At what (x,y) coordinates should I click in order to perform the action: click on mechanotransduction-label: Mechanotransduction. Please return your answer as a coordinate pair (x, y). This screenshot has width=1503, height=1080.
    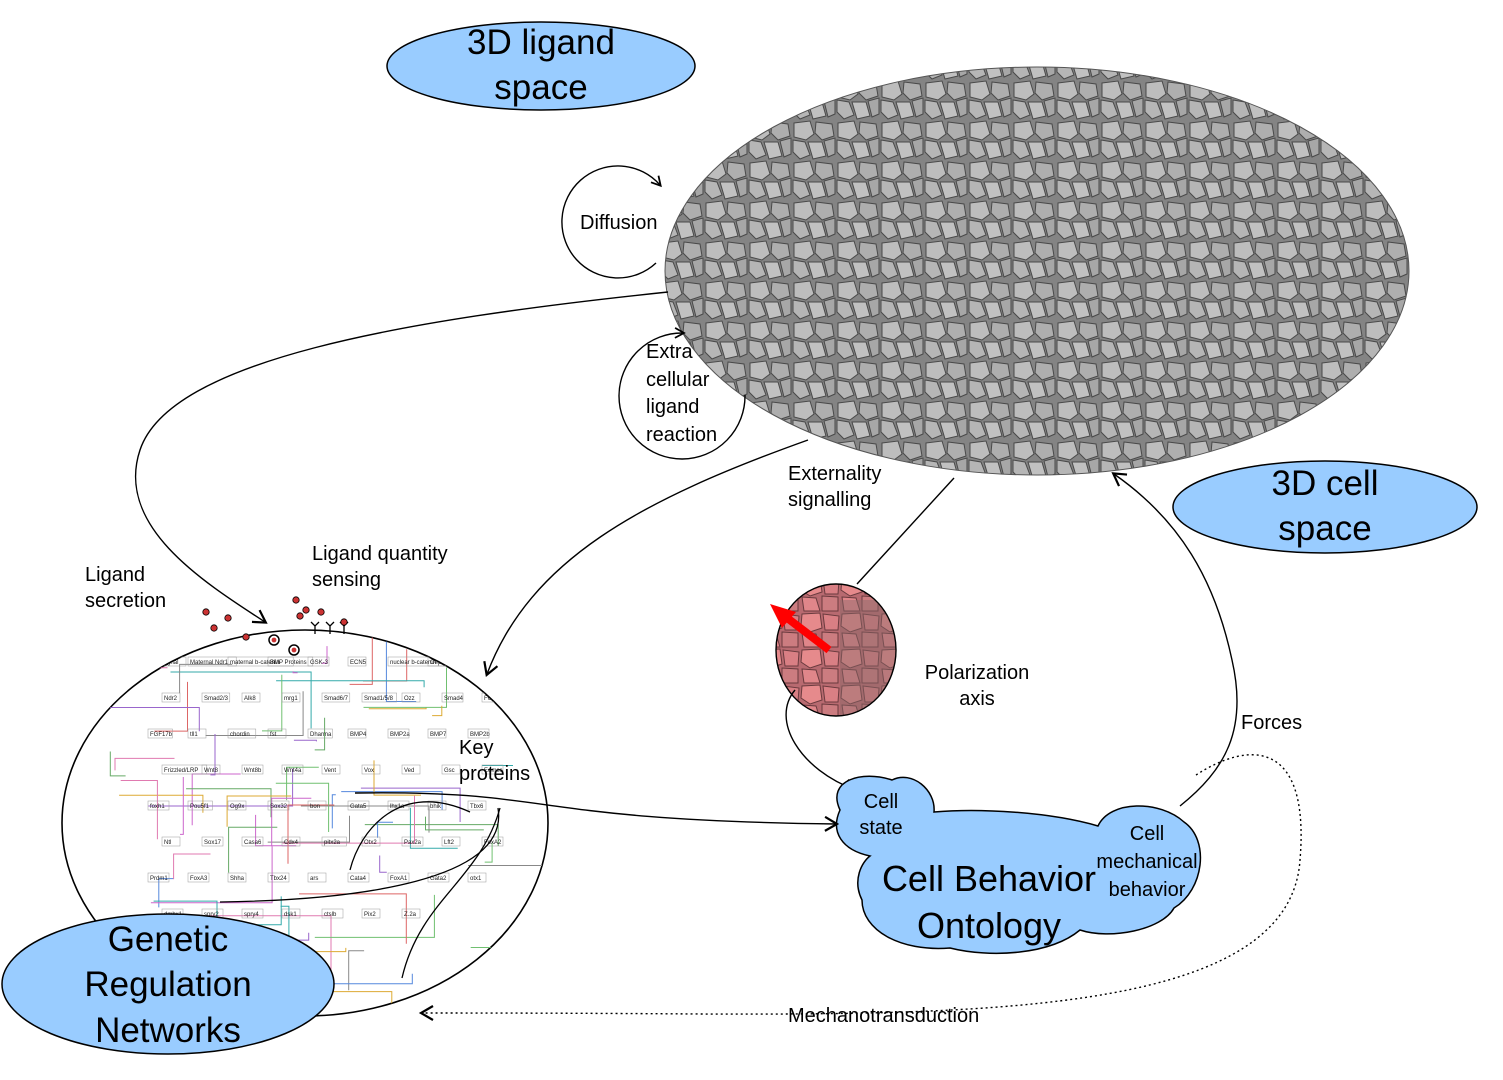
    Looking at the image, I should click on (884, 1016).